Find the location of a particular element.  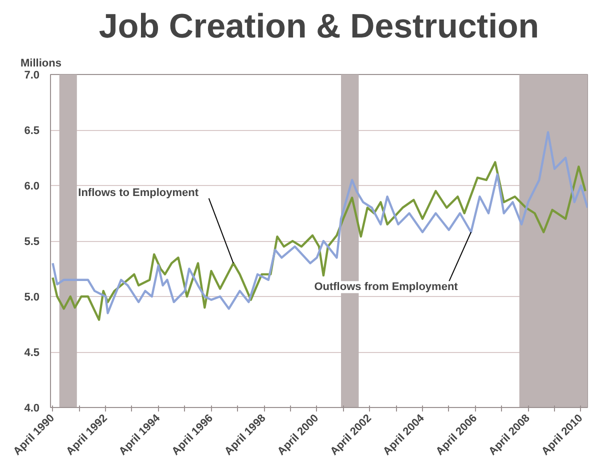

annotation: Inflows to Employment is located at coordinates (138, 193).